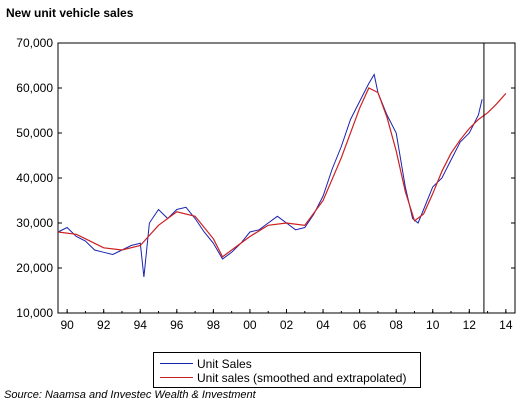 This screenshot has height=405, width=528. I want to click on legend-item-smoothed: Unit sales (smoothed and extrapolated), so click(283, 377).